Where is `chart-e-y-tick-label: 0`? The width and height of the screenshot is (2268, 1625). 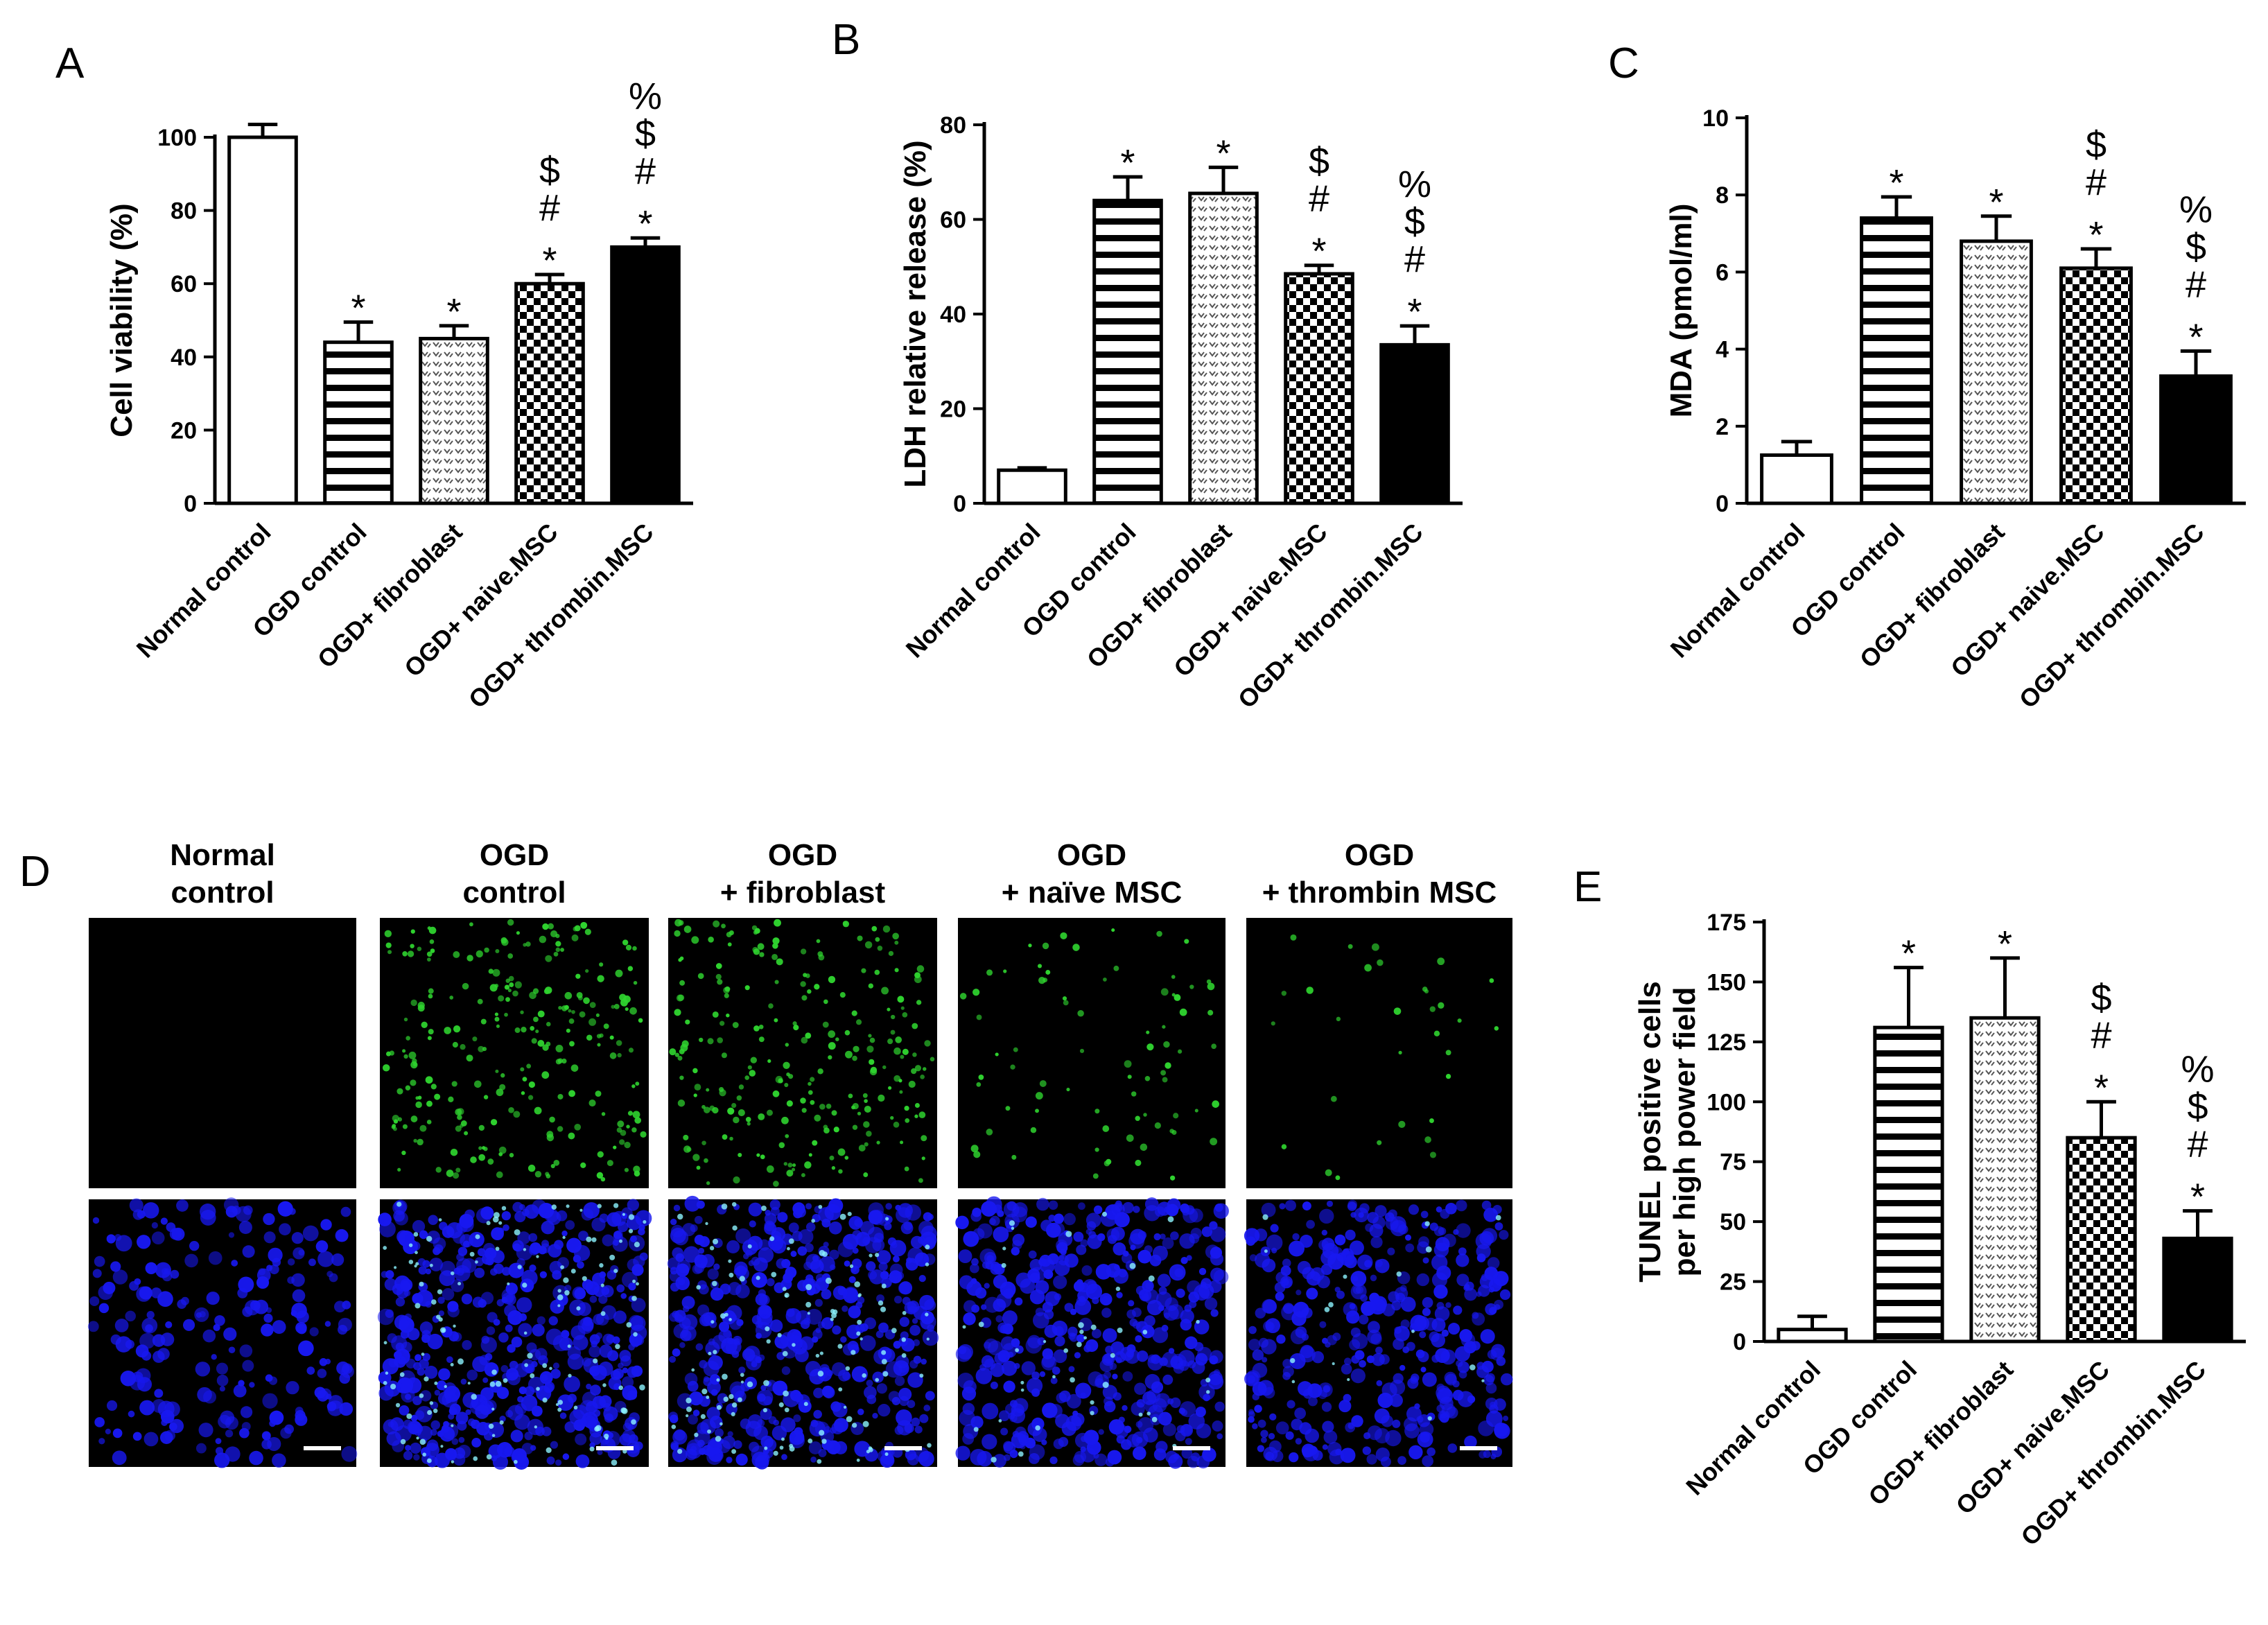 chart-e-y-tick-label: 0 is located at coordinates (1739, 1342).